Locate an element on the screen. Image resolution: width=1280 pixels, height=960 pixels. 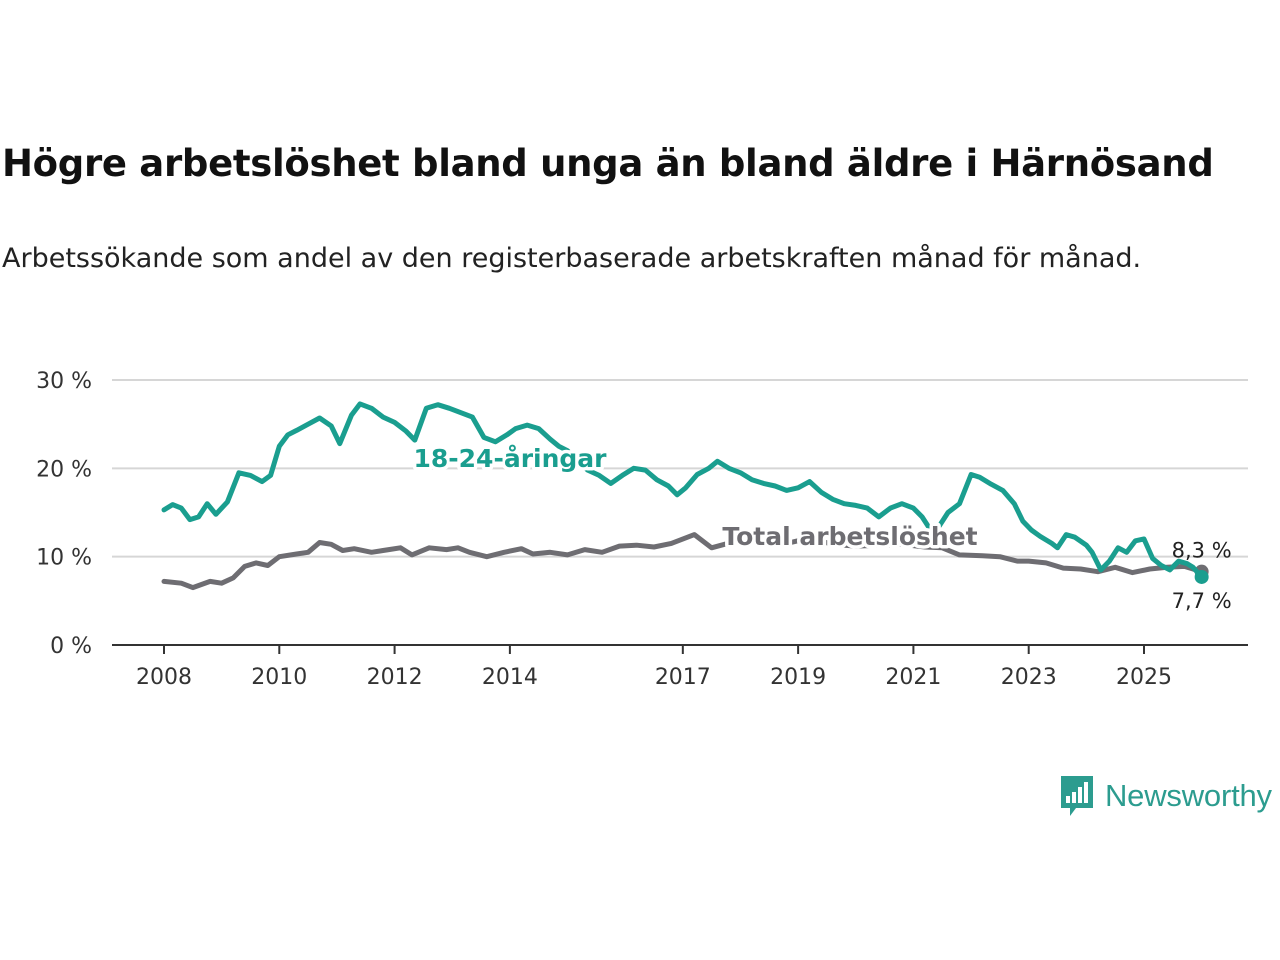
y-axis: 0 % 10 % 20 % 30 % is located at coordinates (64, 514).